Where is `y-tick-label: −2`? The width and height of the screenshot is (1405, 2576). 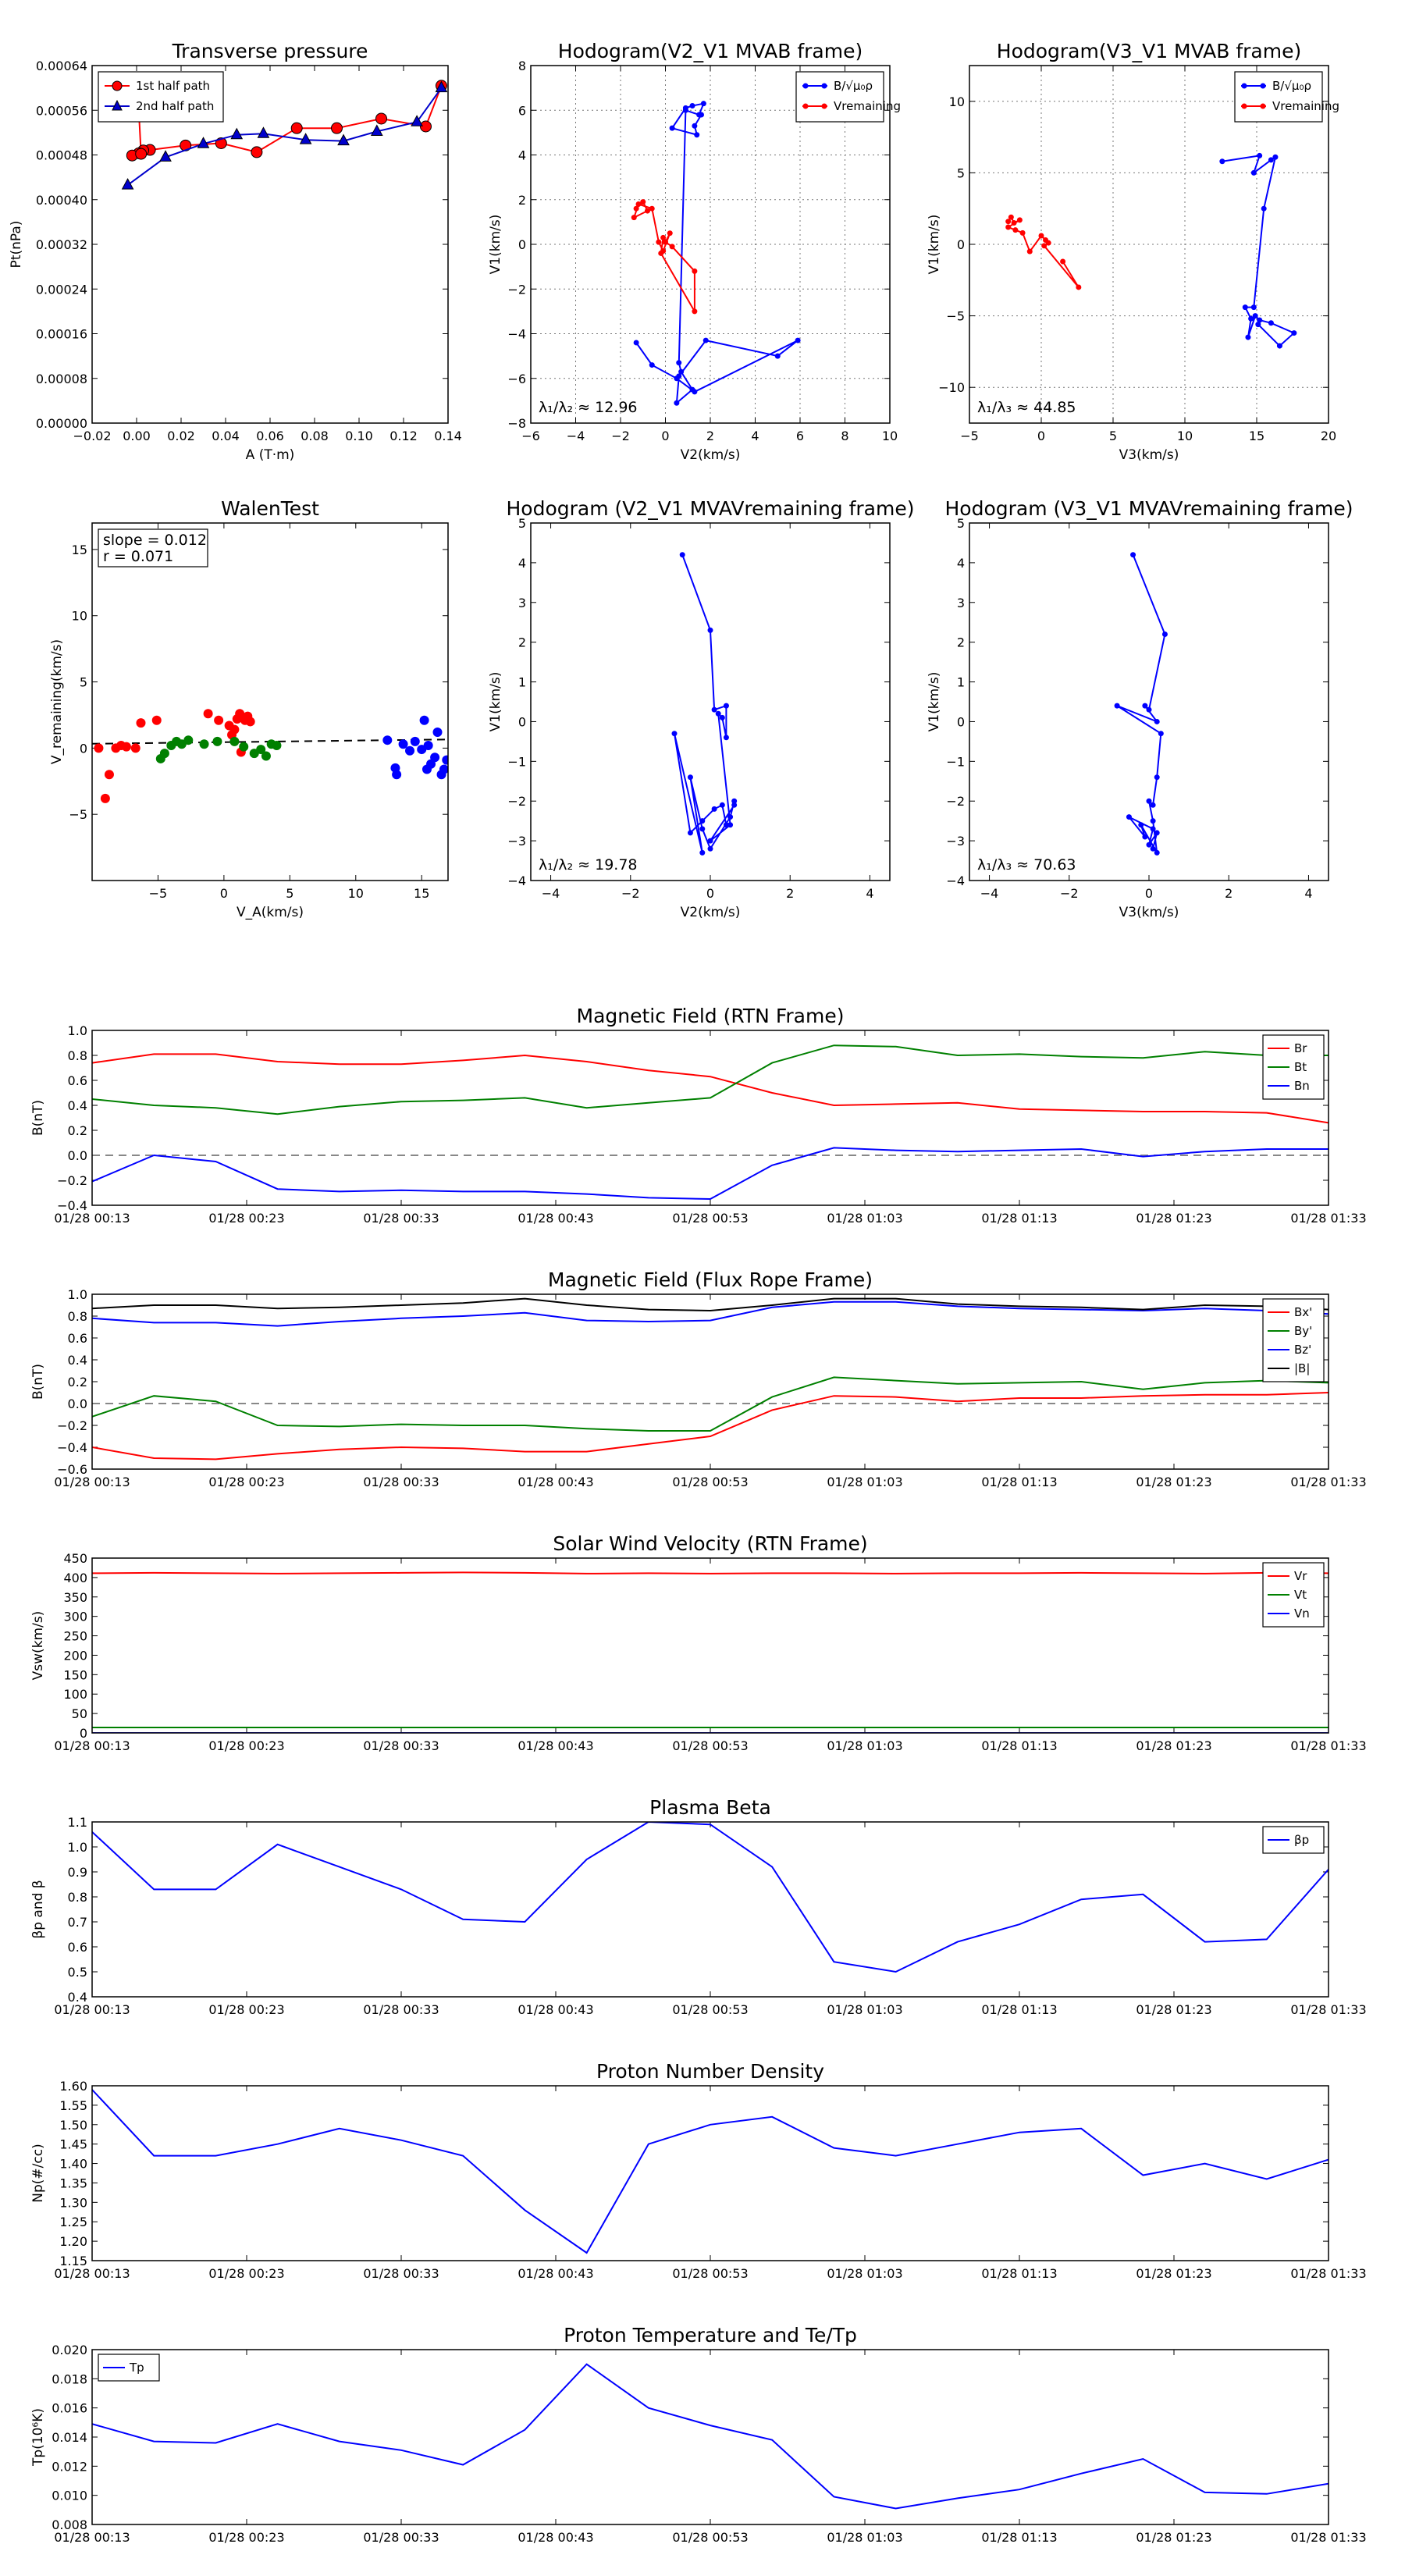 y-tick-label: −2 is located at coordinates (516, 801).